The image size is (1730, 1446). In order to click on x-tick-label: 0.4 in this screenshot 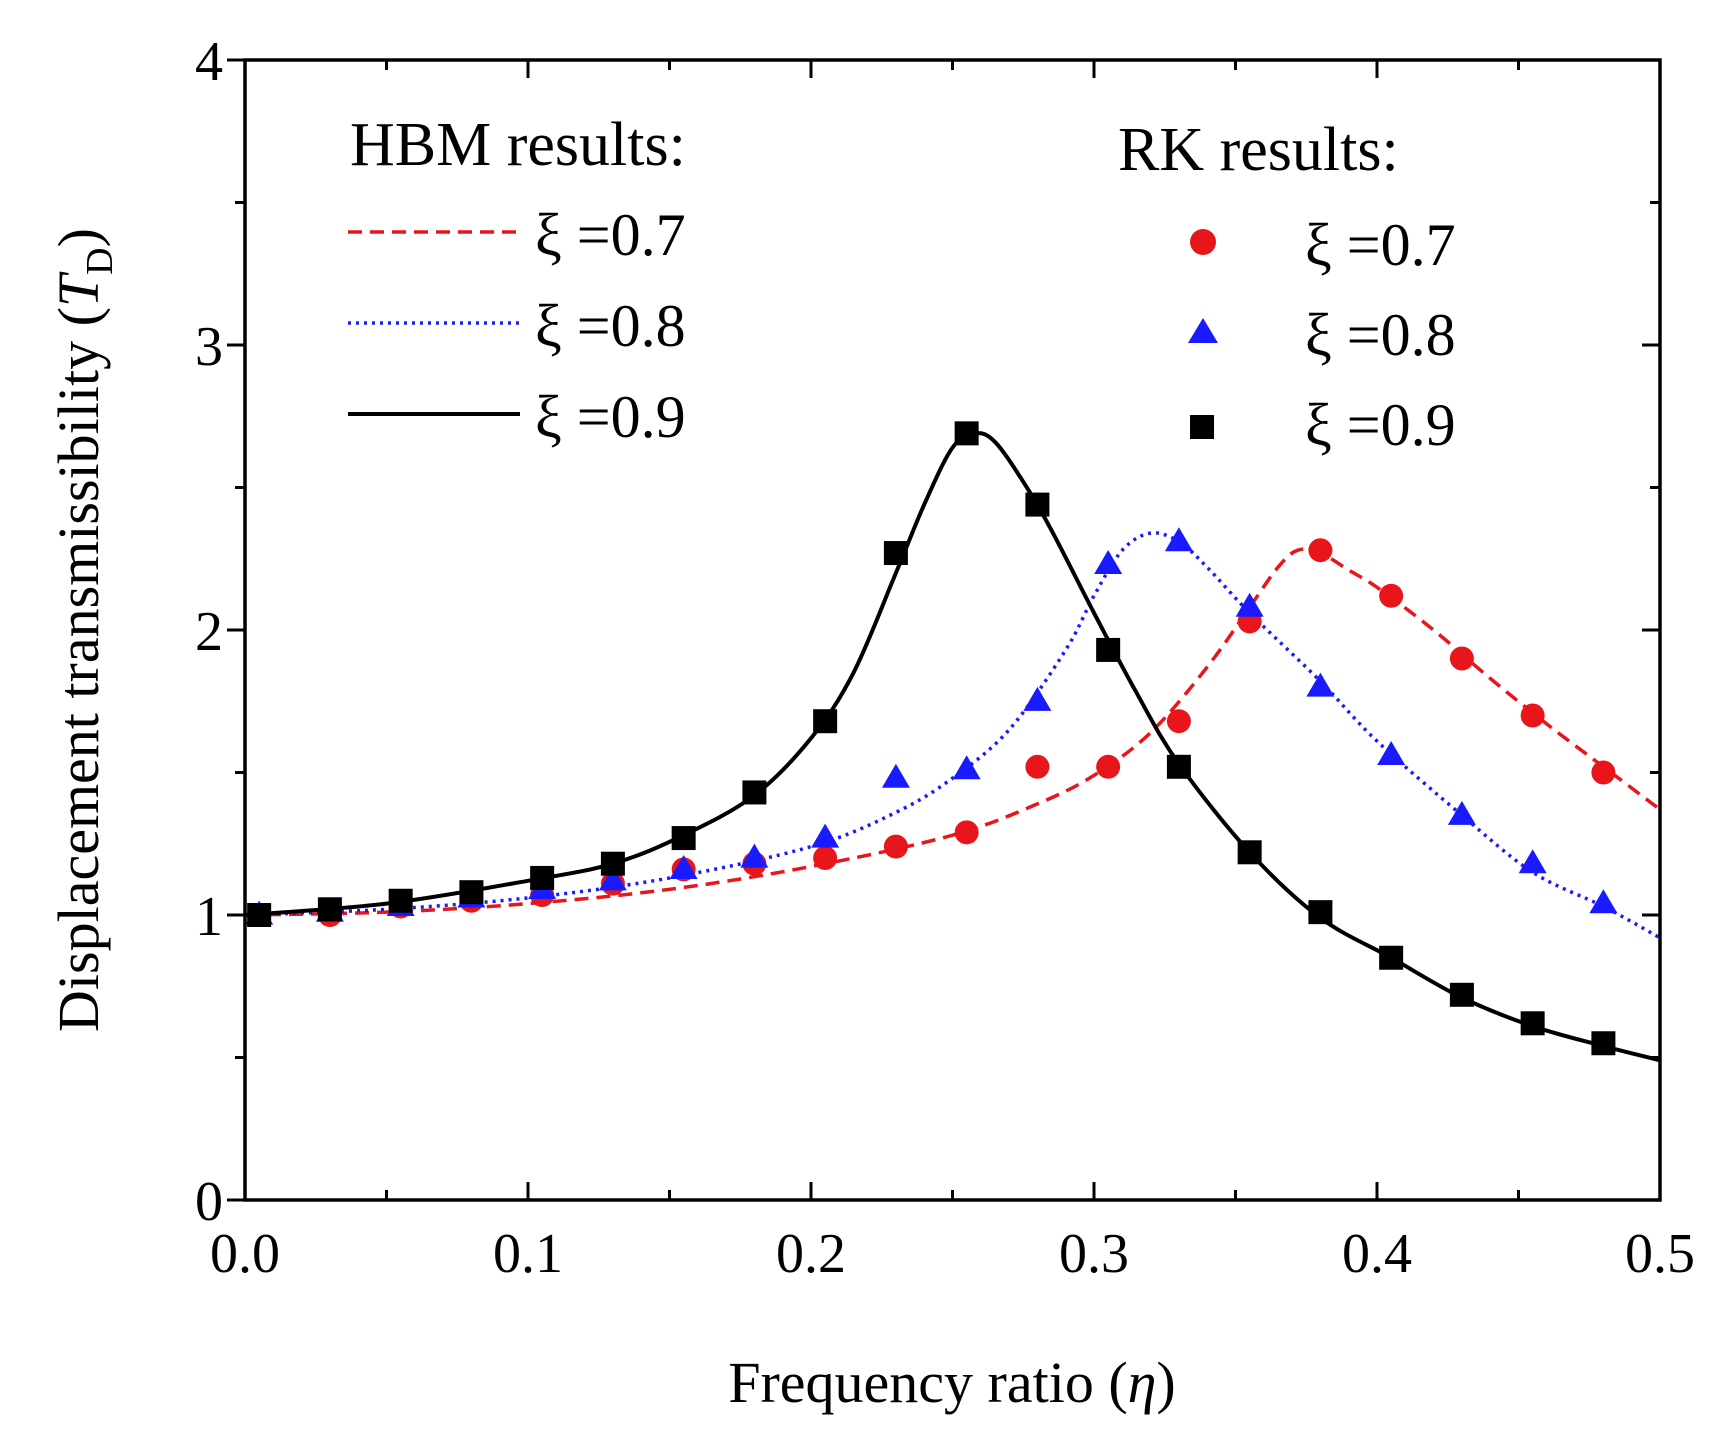, I will do `click(1377, 1254)`.